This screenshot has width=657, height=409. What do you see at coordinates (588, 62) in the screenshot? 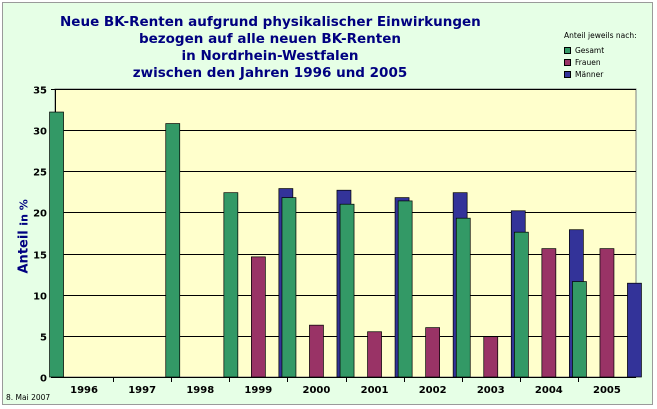
I see `legend-label-frauen: Frauen` at bounding box center [588, 62].